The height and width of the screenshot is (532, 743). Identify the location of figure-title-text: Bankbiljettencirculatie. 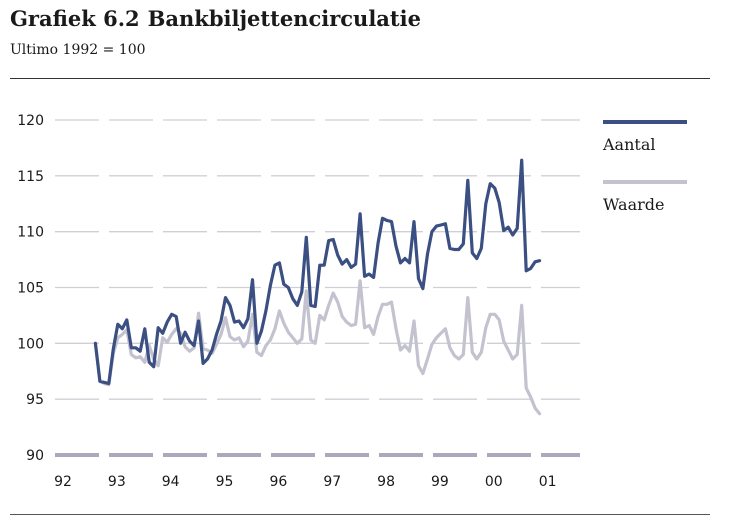
(284, 18).